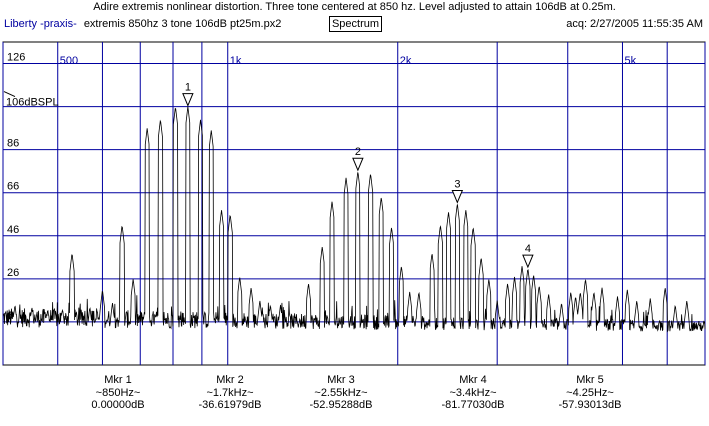  I want to click on marker-readout-2: Mkr 2 ~1.7kHz~ -36.61979dB, so click(230, 393).